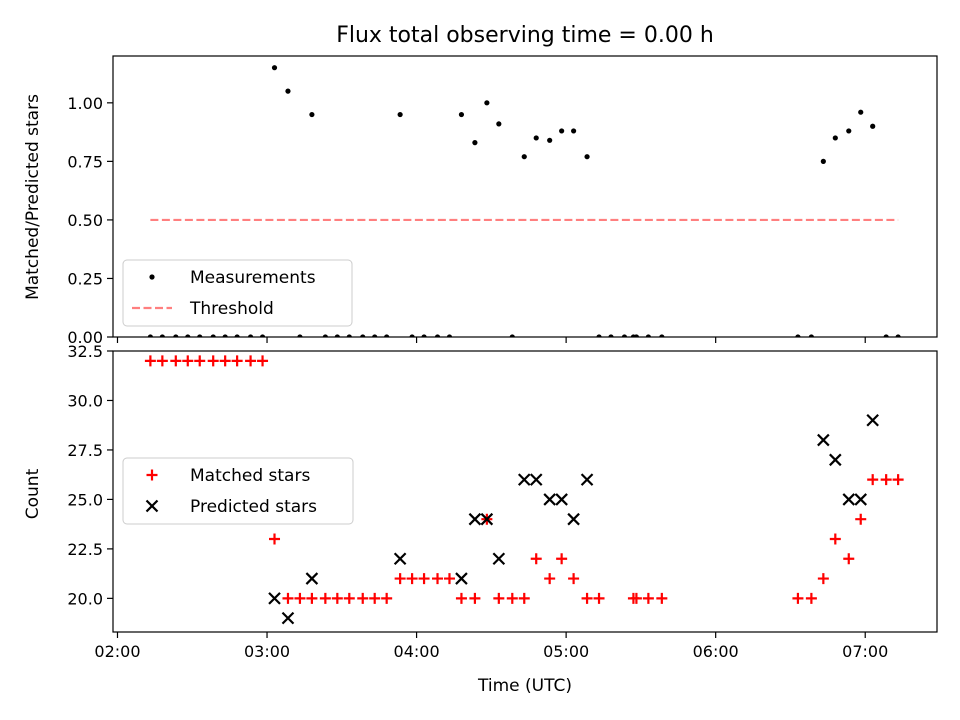 The width and height of the screenshot is (960, 720). I want to click on top-y-tick-label: 0.75, so click(85, 161).